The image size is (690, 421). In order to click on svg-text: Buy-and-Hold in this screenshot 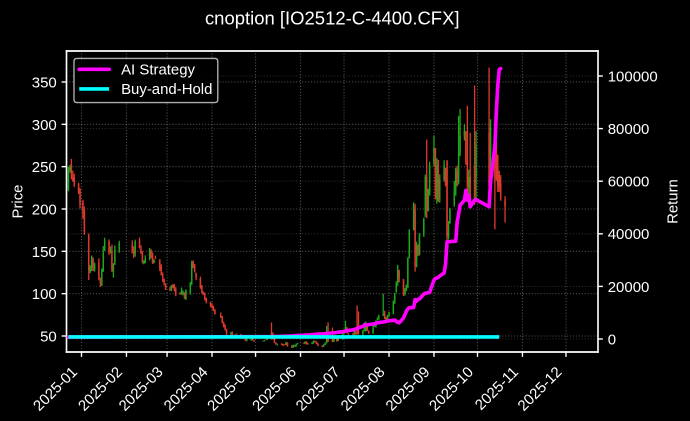, I will do `click(166, 89)`.